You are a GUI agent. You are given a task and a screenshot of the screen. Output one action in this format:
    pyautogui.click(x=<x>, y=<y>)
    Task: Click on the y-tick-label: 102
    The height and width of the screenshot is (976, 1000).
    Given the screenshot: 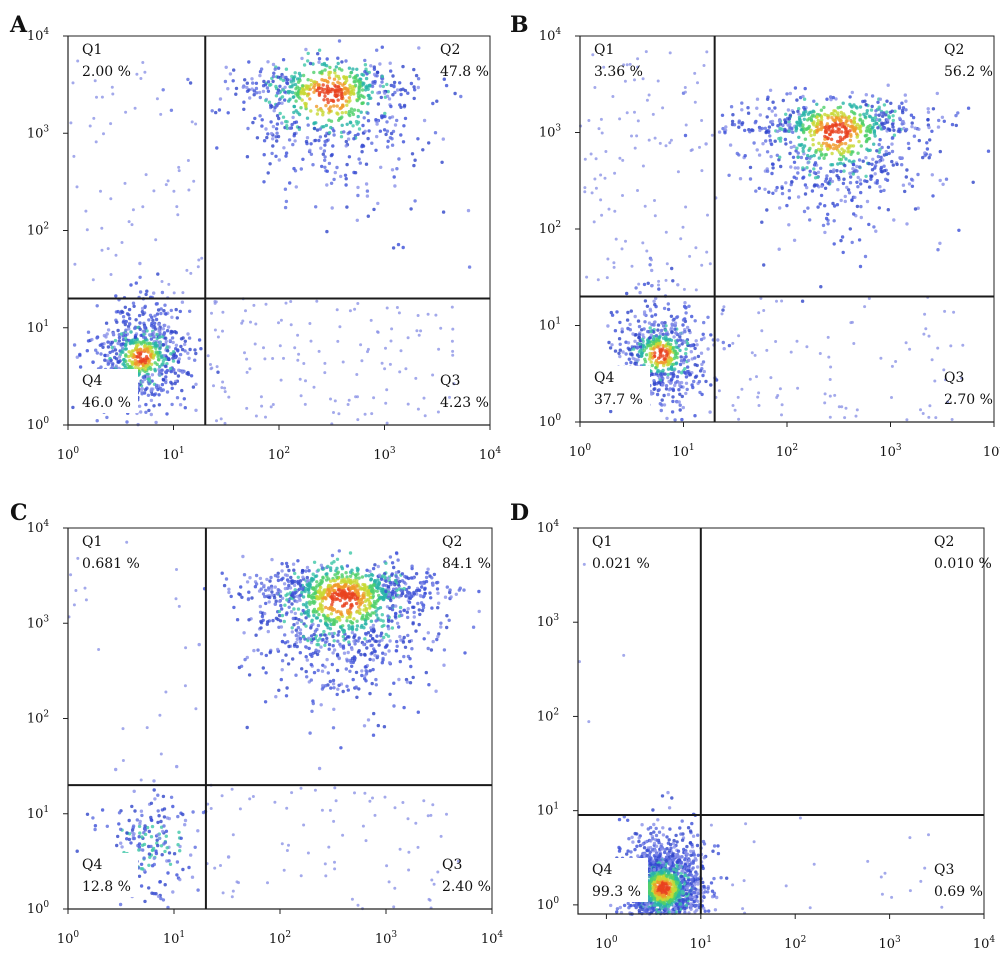 What is the action you would take?
    pyautogui.click(x=550, y=228)
    